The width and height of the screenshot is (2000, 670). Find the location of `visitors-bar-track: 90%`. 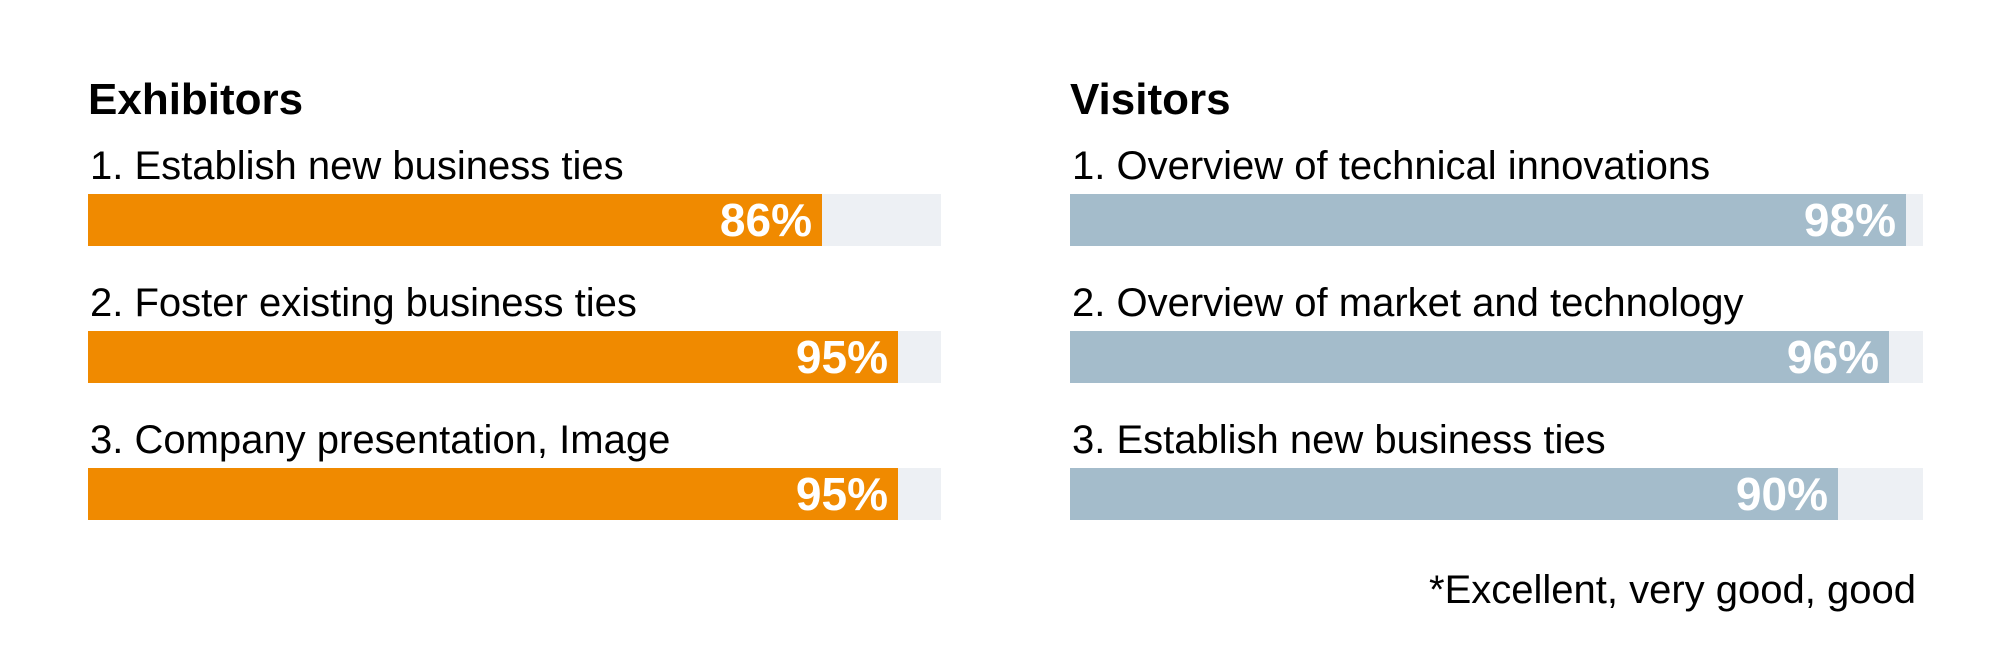

visitors-bar-track: 90% is located at coordinates (1496, 494).